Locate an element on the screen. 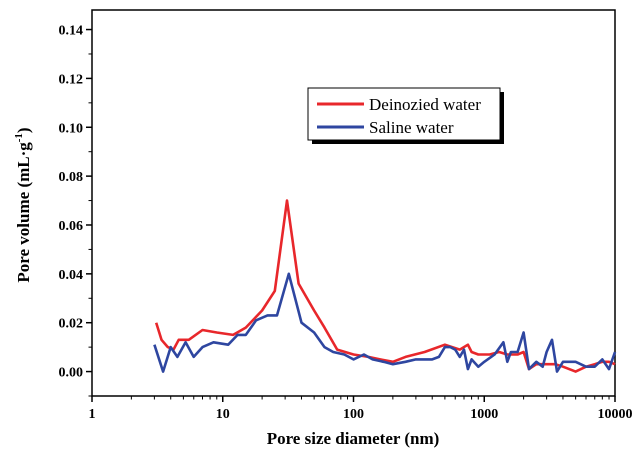  y-axis-title: Pore volume (mL·g-1) is located at coordinates (23, 204).